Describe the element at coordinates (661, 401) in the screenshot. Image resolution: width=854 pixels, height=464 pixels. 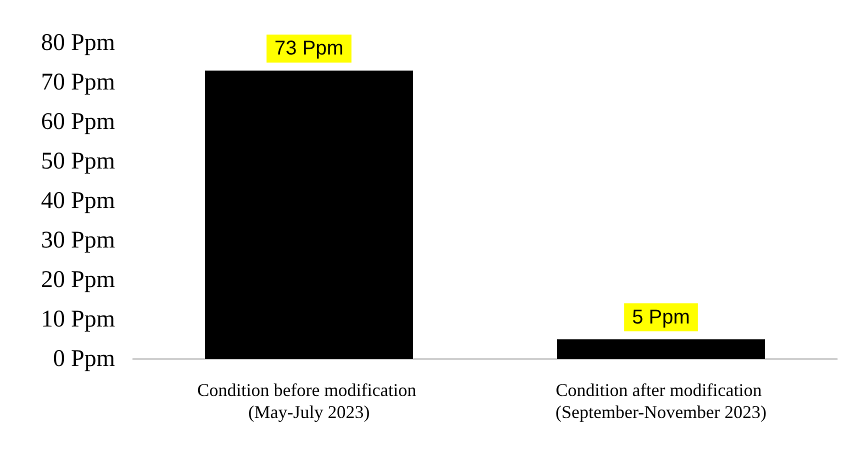
I see `x-tick-label: Condition after modification (September-November 2023)` at that location.